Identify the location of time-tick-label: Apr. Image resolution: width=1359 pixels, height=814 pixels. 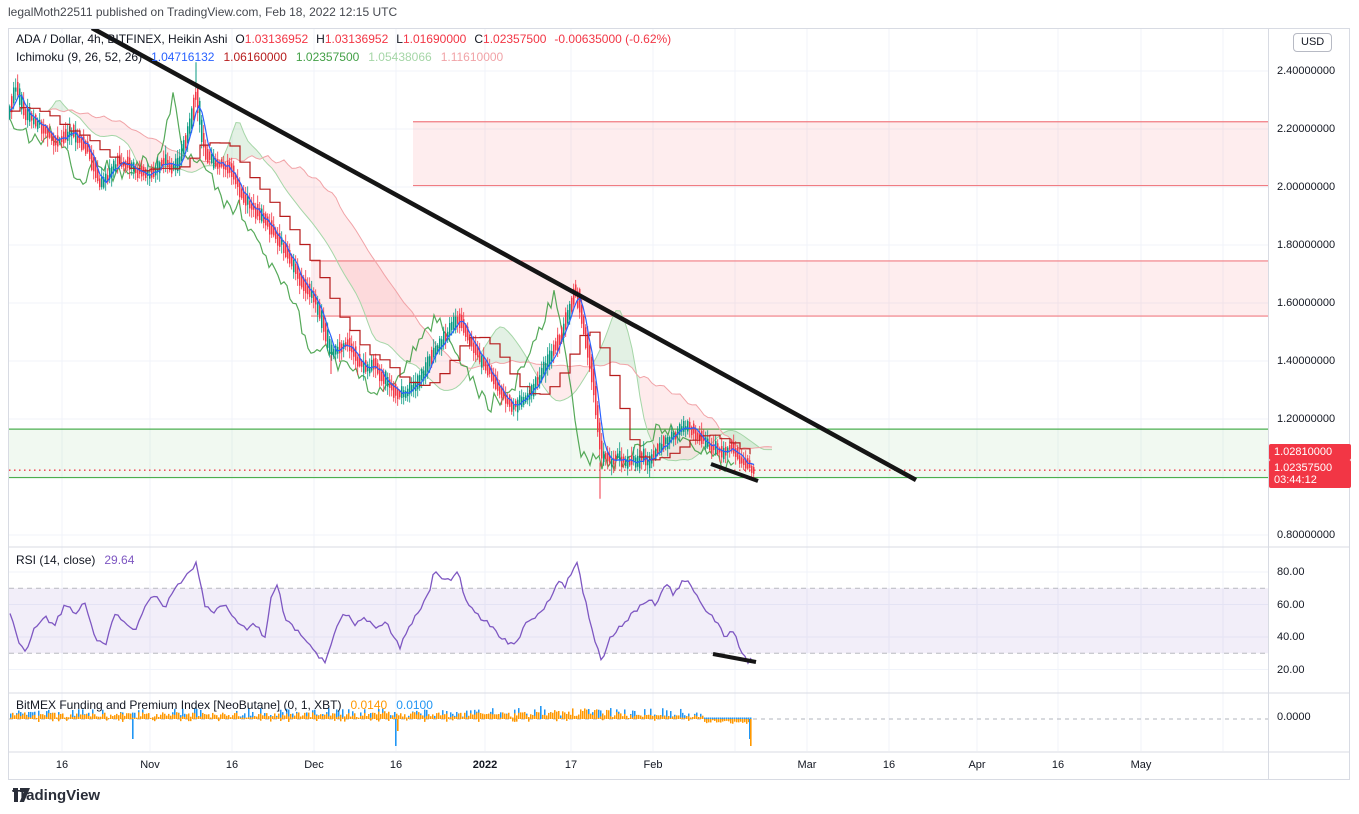
(977, 765).